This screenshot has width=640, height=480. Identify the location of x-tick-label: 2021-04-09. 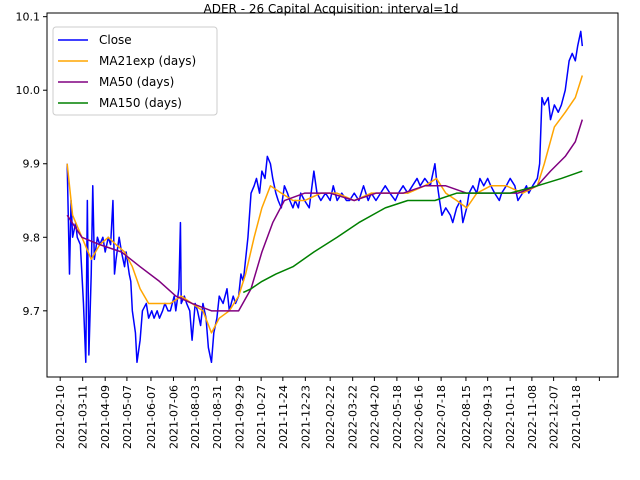
(105, 417).